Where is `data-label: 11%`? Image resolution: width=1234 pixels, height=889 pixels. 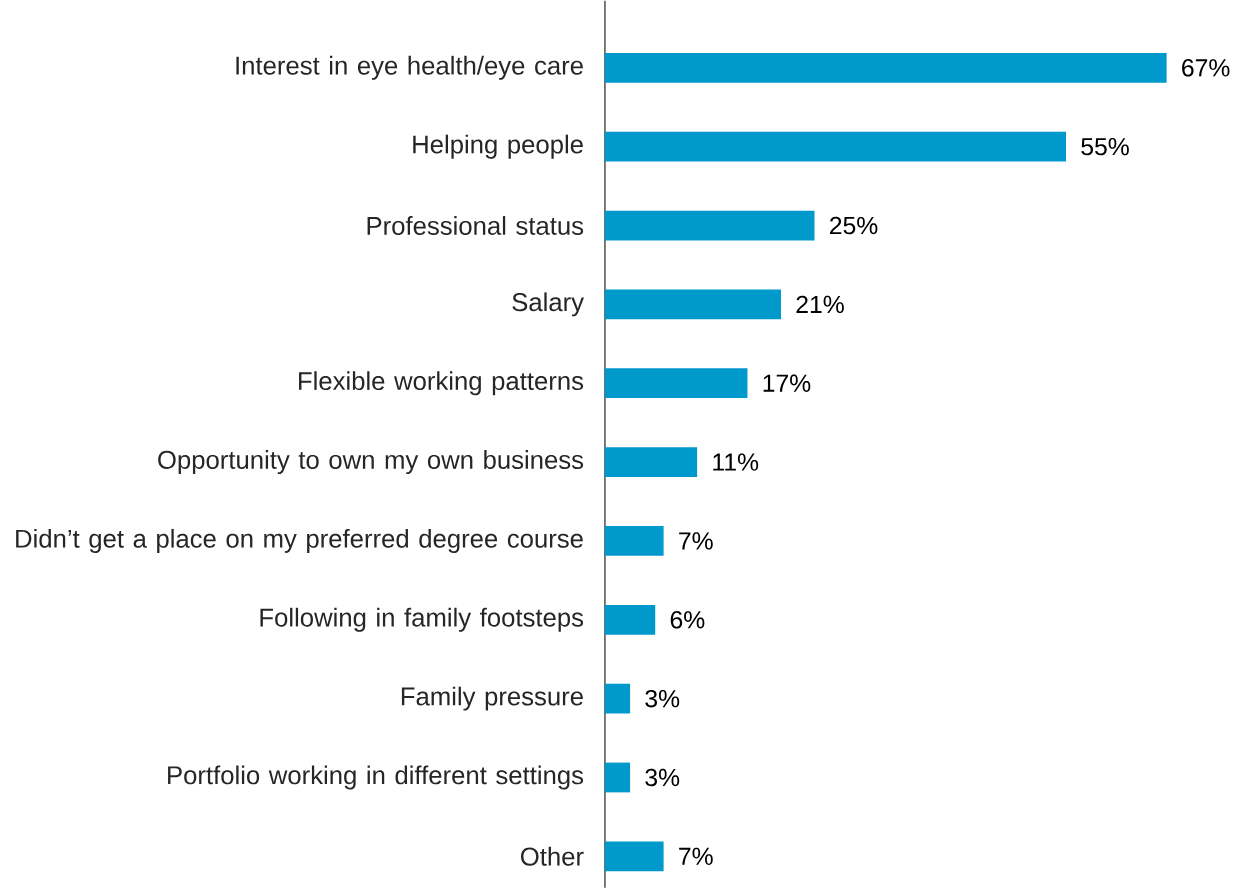
data-label: 11% is located at coordinates (736, 462).